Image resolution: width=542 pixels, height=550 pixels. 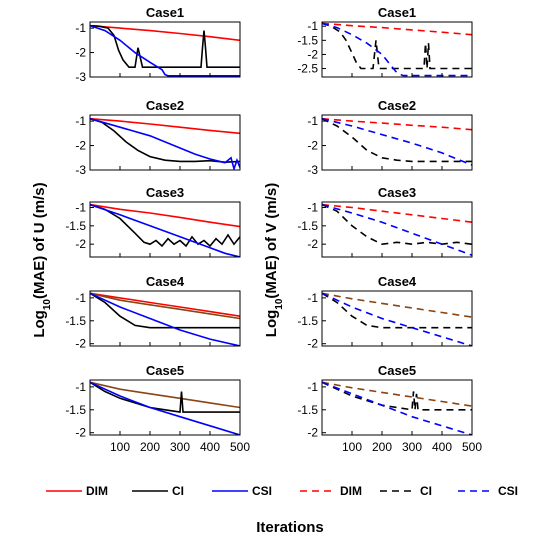 What do you see at coordinates (351, 491) in the screenshot?
I see `legend-label: DIM` at bounding box center [351, 491].